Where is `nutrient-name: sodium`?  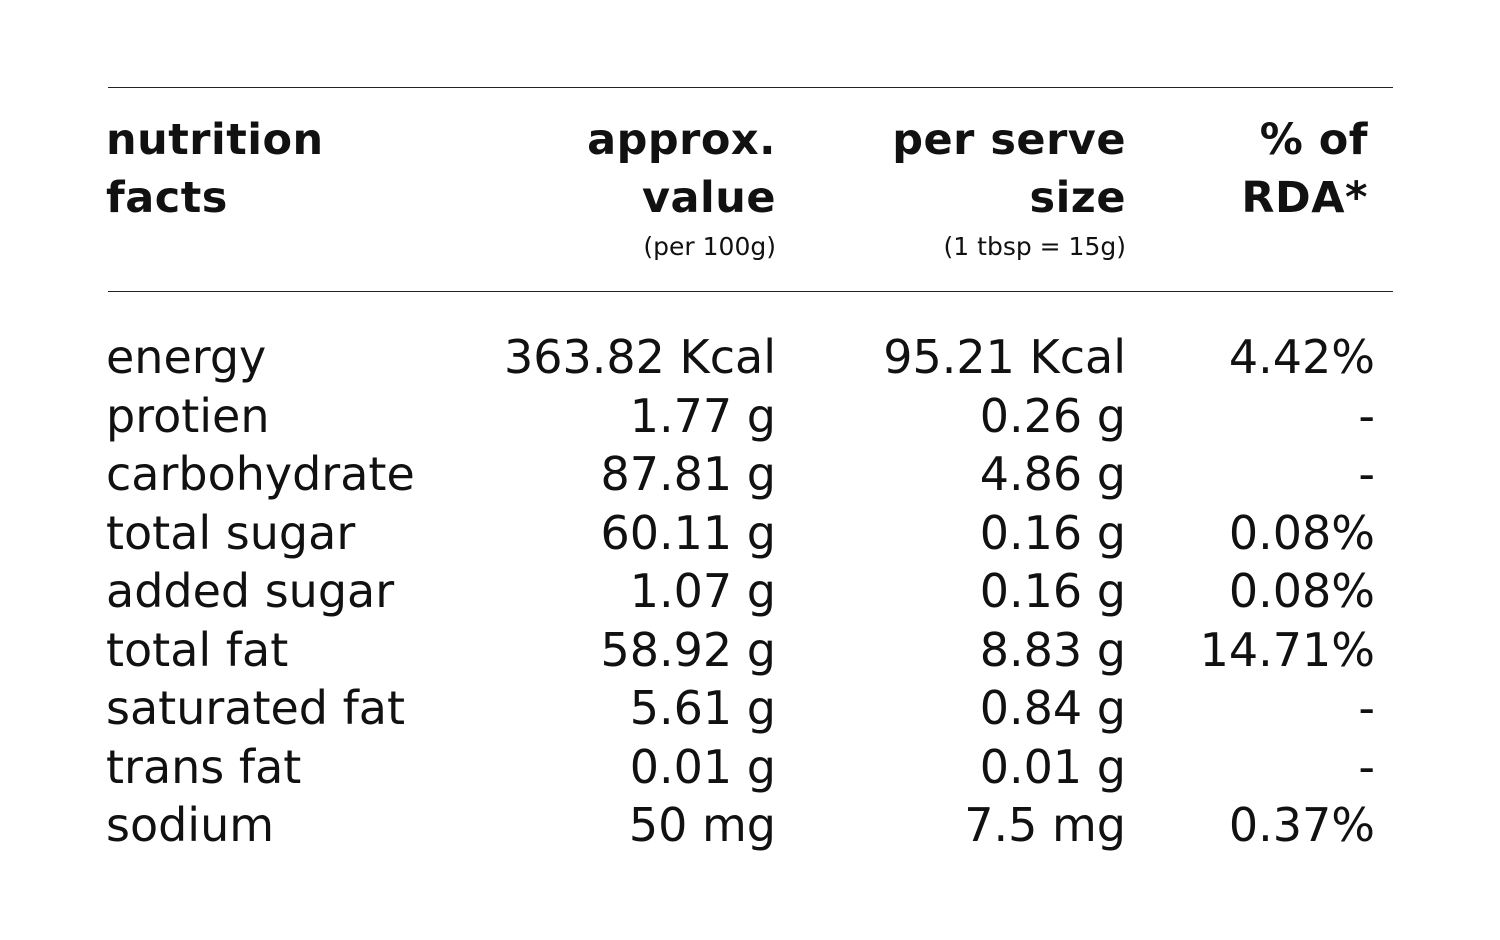
nutrient-name: sodium is located at coordinates (190, 825).